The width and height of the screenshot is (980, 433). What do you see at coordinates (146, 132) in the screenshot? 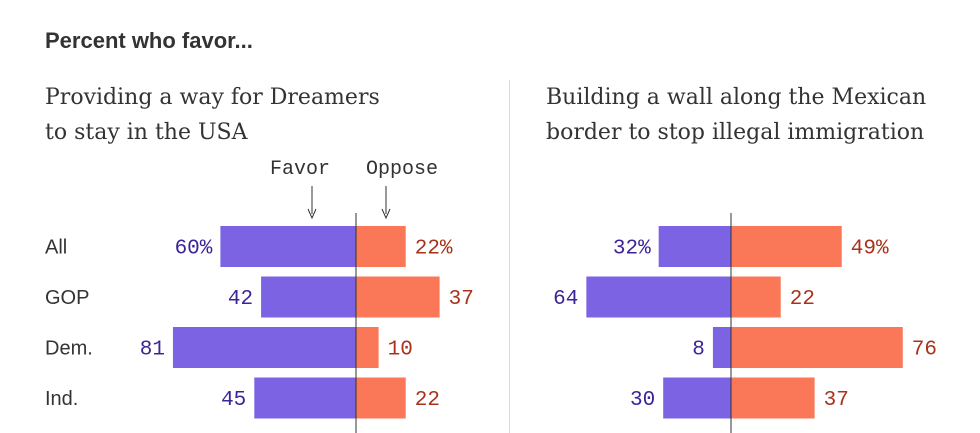
I see `panel-title-line: to stay in the USA` at bounding box center [146, 132].